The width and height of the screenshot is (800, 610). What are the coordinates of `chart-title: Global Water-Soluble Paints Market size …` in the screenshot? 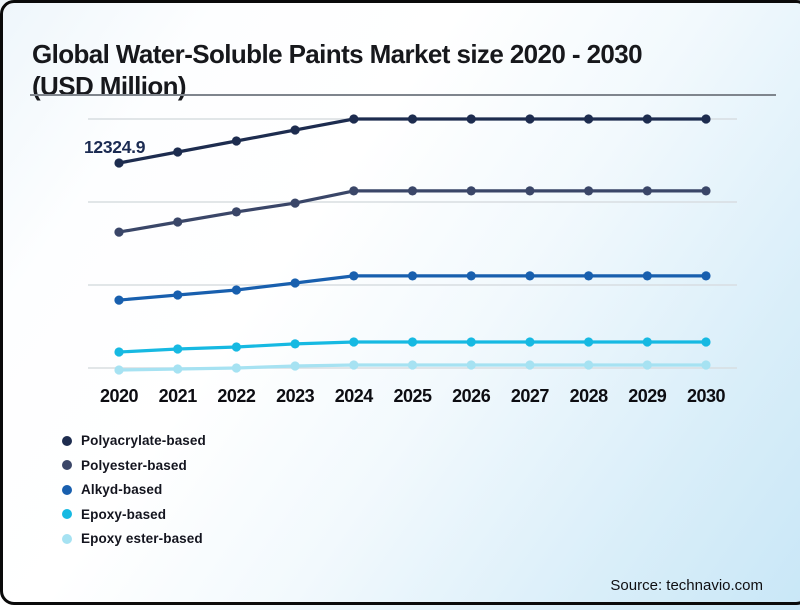 It's located at (337, 70).